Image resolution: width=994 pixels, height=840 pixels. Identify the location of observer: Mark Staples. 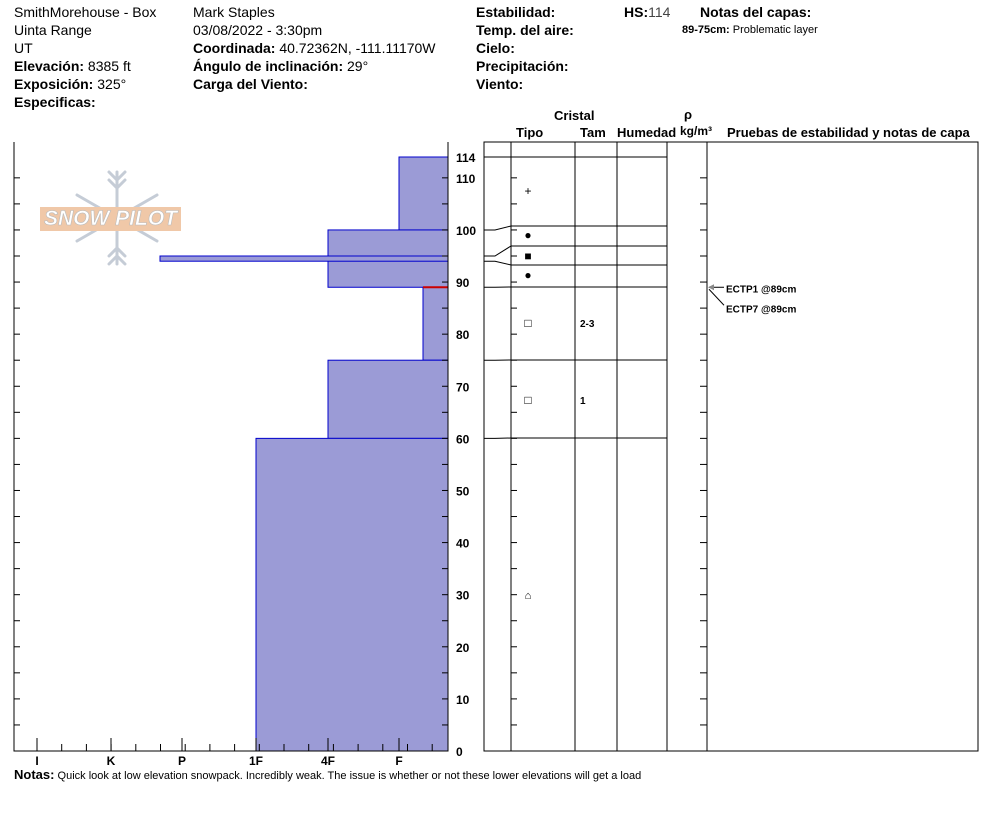
(234, 12).